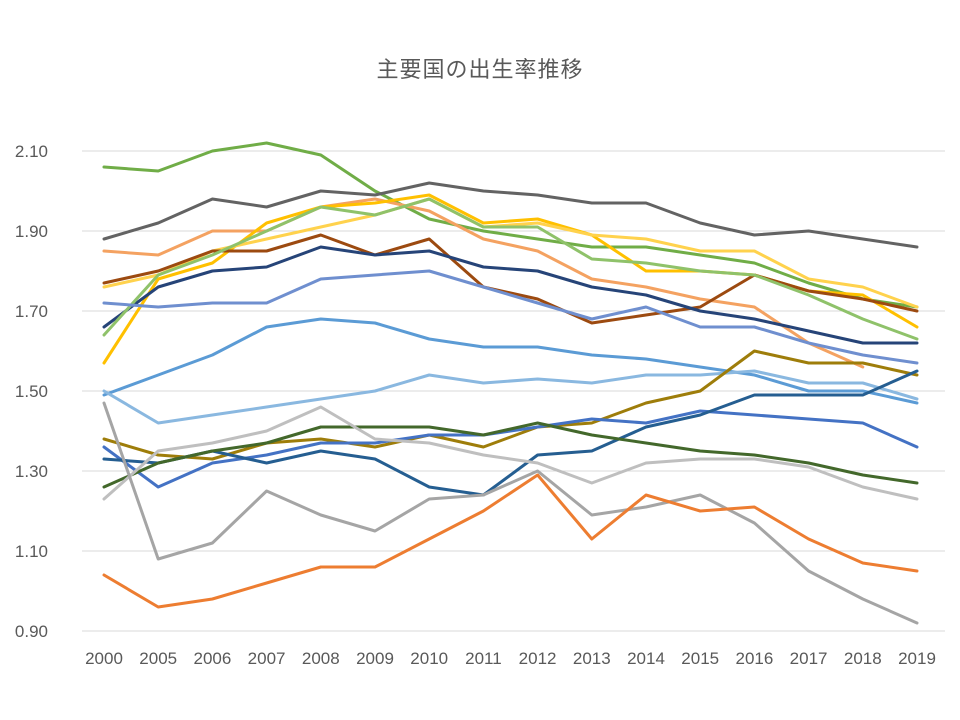 Image resolution: width=960 pixels, height=720 pixels. Describe the element at coordinates (158, 658) in the screenshot. I see `x-tick-label: 2005` at that location.